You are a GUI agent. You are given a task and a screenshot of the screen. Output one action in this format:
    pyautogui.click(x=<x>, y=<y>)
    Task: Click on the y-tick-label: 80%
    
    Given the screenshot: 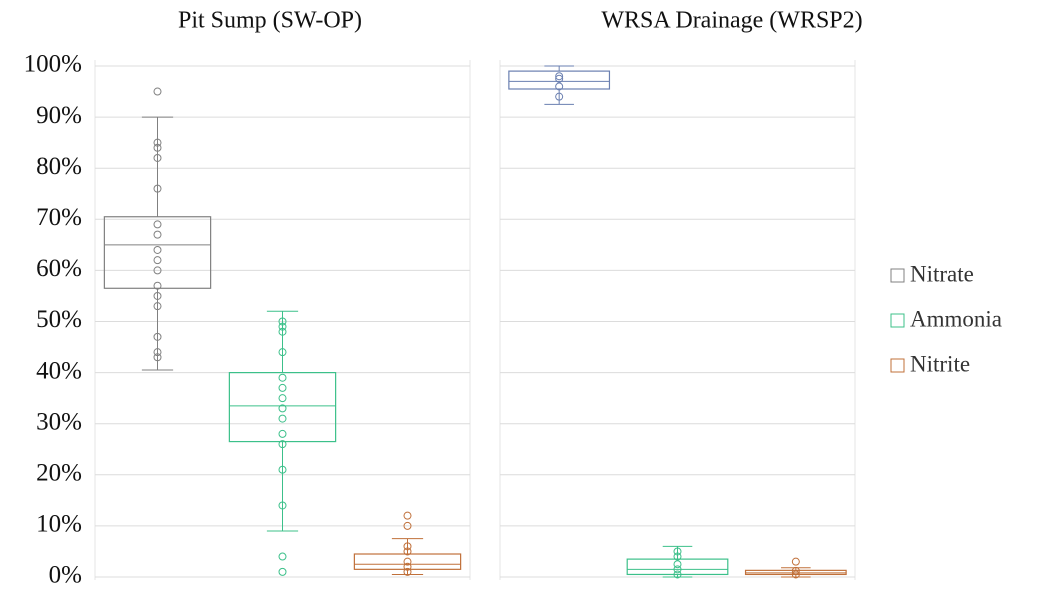 What is the action you would take?
    pyautogui.click(x=59, y=166)
    